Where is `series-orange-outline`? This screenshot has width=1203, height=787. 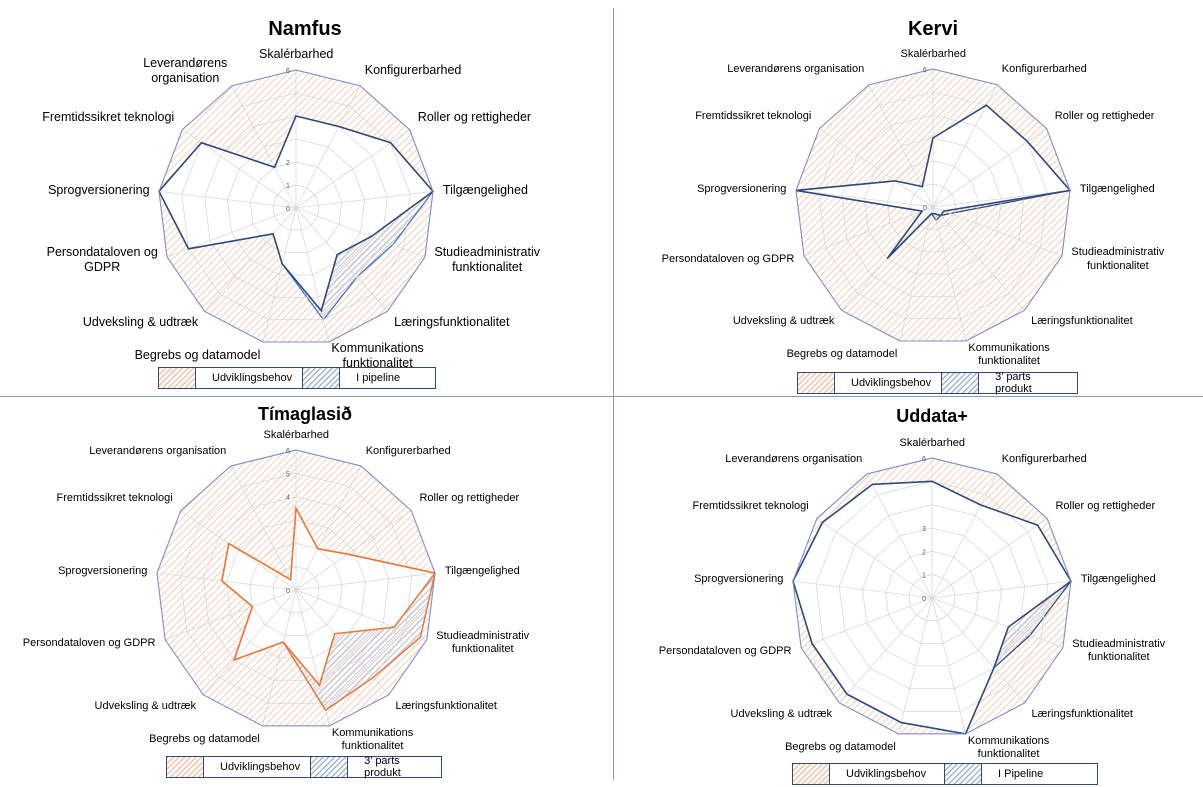
series-orange-outline is located at coordinates (328, 609).